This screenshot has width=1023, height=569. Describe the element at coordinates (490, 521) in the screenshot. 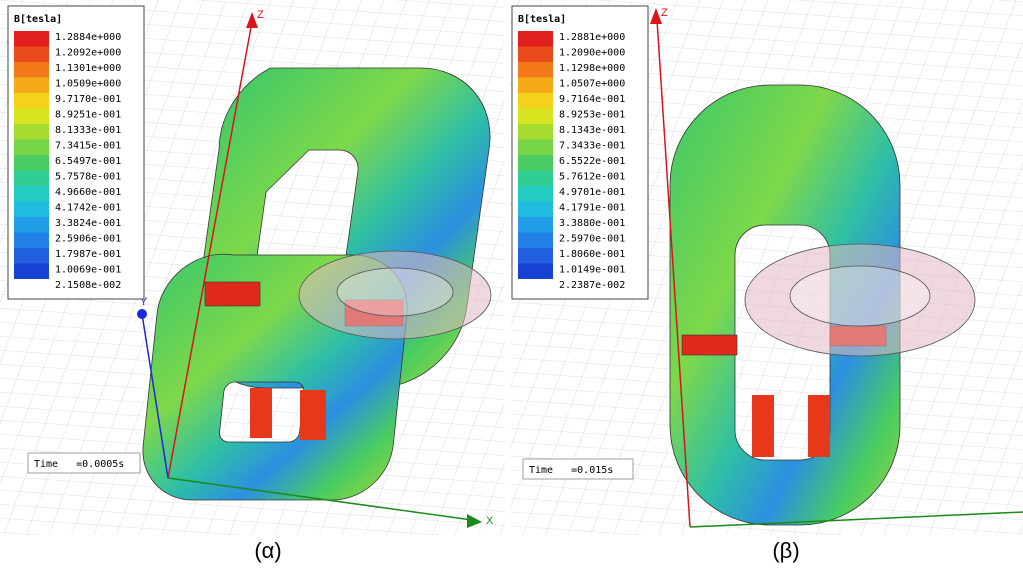

I see `x-label: X` at that location.